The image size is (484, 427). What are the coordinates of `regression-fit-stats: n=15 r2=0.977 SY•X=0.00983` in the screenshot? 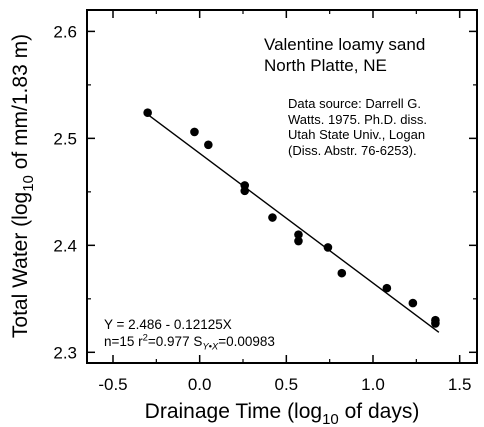 It's located at (189, 342).